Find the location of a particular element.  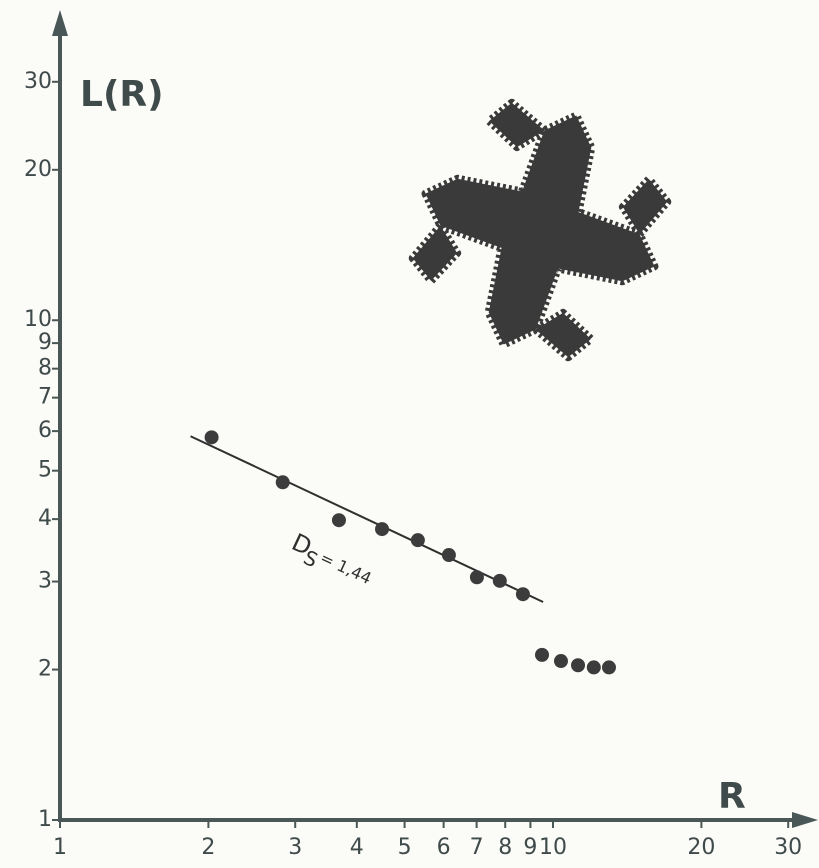

y-tick-label: 3 is located at coordinates (45, 581).